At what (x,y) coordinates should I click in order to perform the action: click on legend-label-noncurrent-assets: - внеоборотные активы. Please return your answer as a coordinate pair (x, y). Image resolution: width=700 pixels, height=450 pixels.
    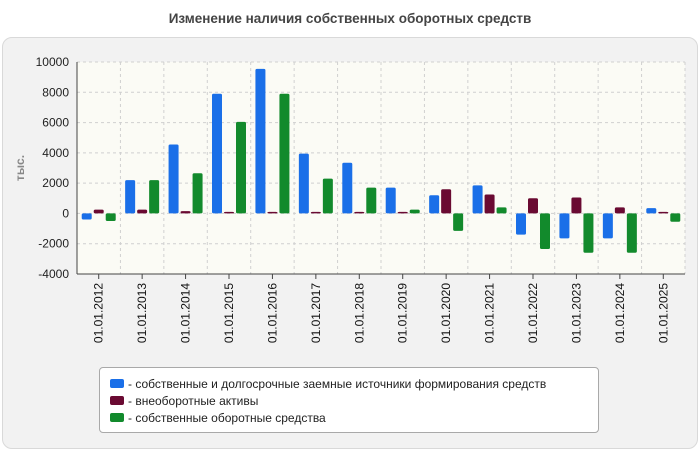
    Looking at the image, I should click on (193, 400).